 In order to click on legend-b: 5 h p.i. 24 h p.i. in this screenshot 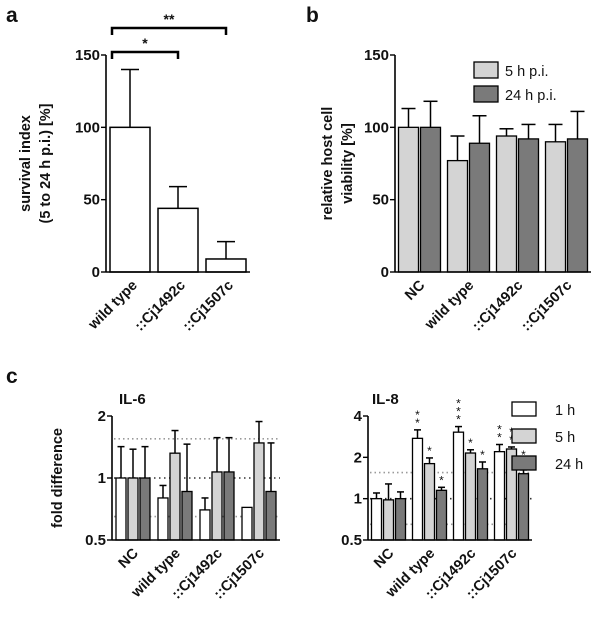, I will do `click(515, 82)`.